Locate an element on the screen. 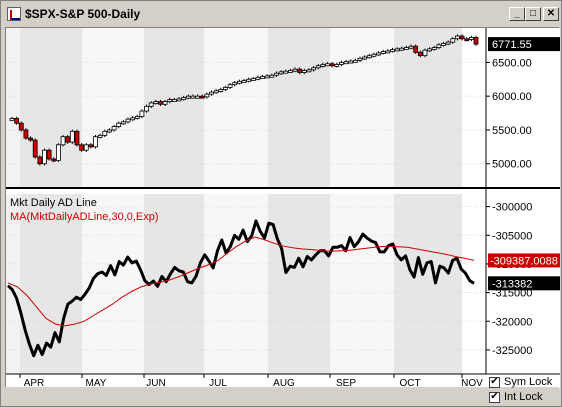 The width and height of the screenshot is (562, 407). month-label: OCT is located at coordinates (409, 383).